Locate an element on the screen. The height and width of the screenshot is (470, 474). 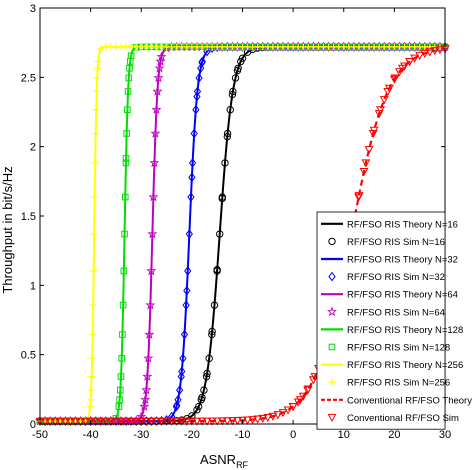
y-tick-label-1: 0.5 is located at coordinates (28, 356).